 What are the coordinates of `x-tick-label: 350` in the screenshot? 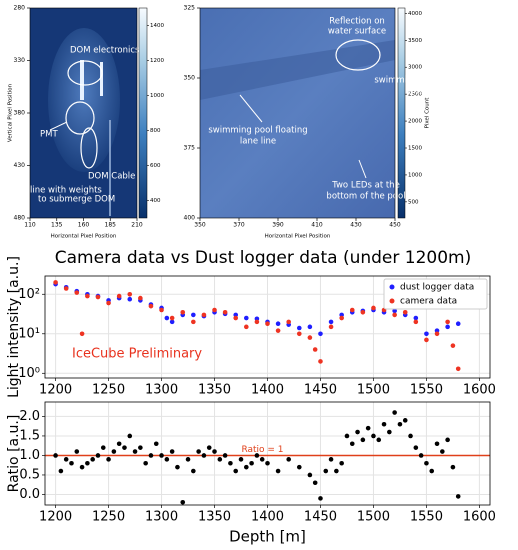 It's located at (200, 225).